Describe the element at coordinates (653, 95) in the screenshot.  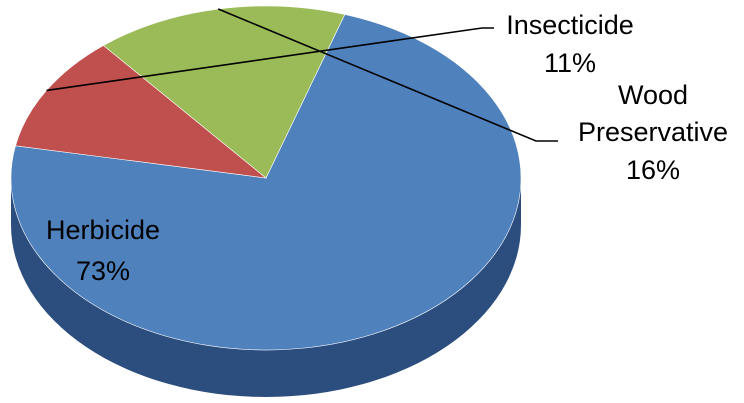
I see `slice-label-wood-line1: Wood` at that location.